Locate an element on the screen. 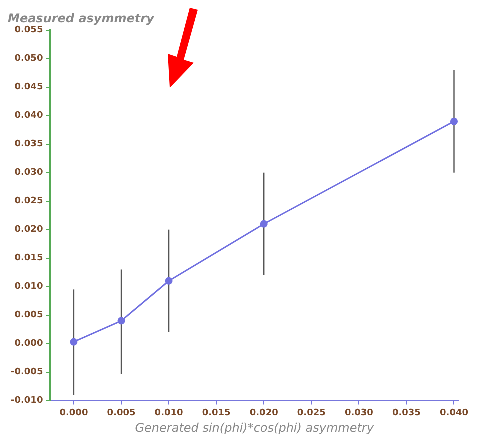 The width and height of the screenshot is (481, 444). x-axis-title: Generated sin(phi)*cos(phi) asymmetry is located at coordinates (255, 427).